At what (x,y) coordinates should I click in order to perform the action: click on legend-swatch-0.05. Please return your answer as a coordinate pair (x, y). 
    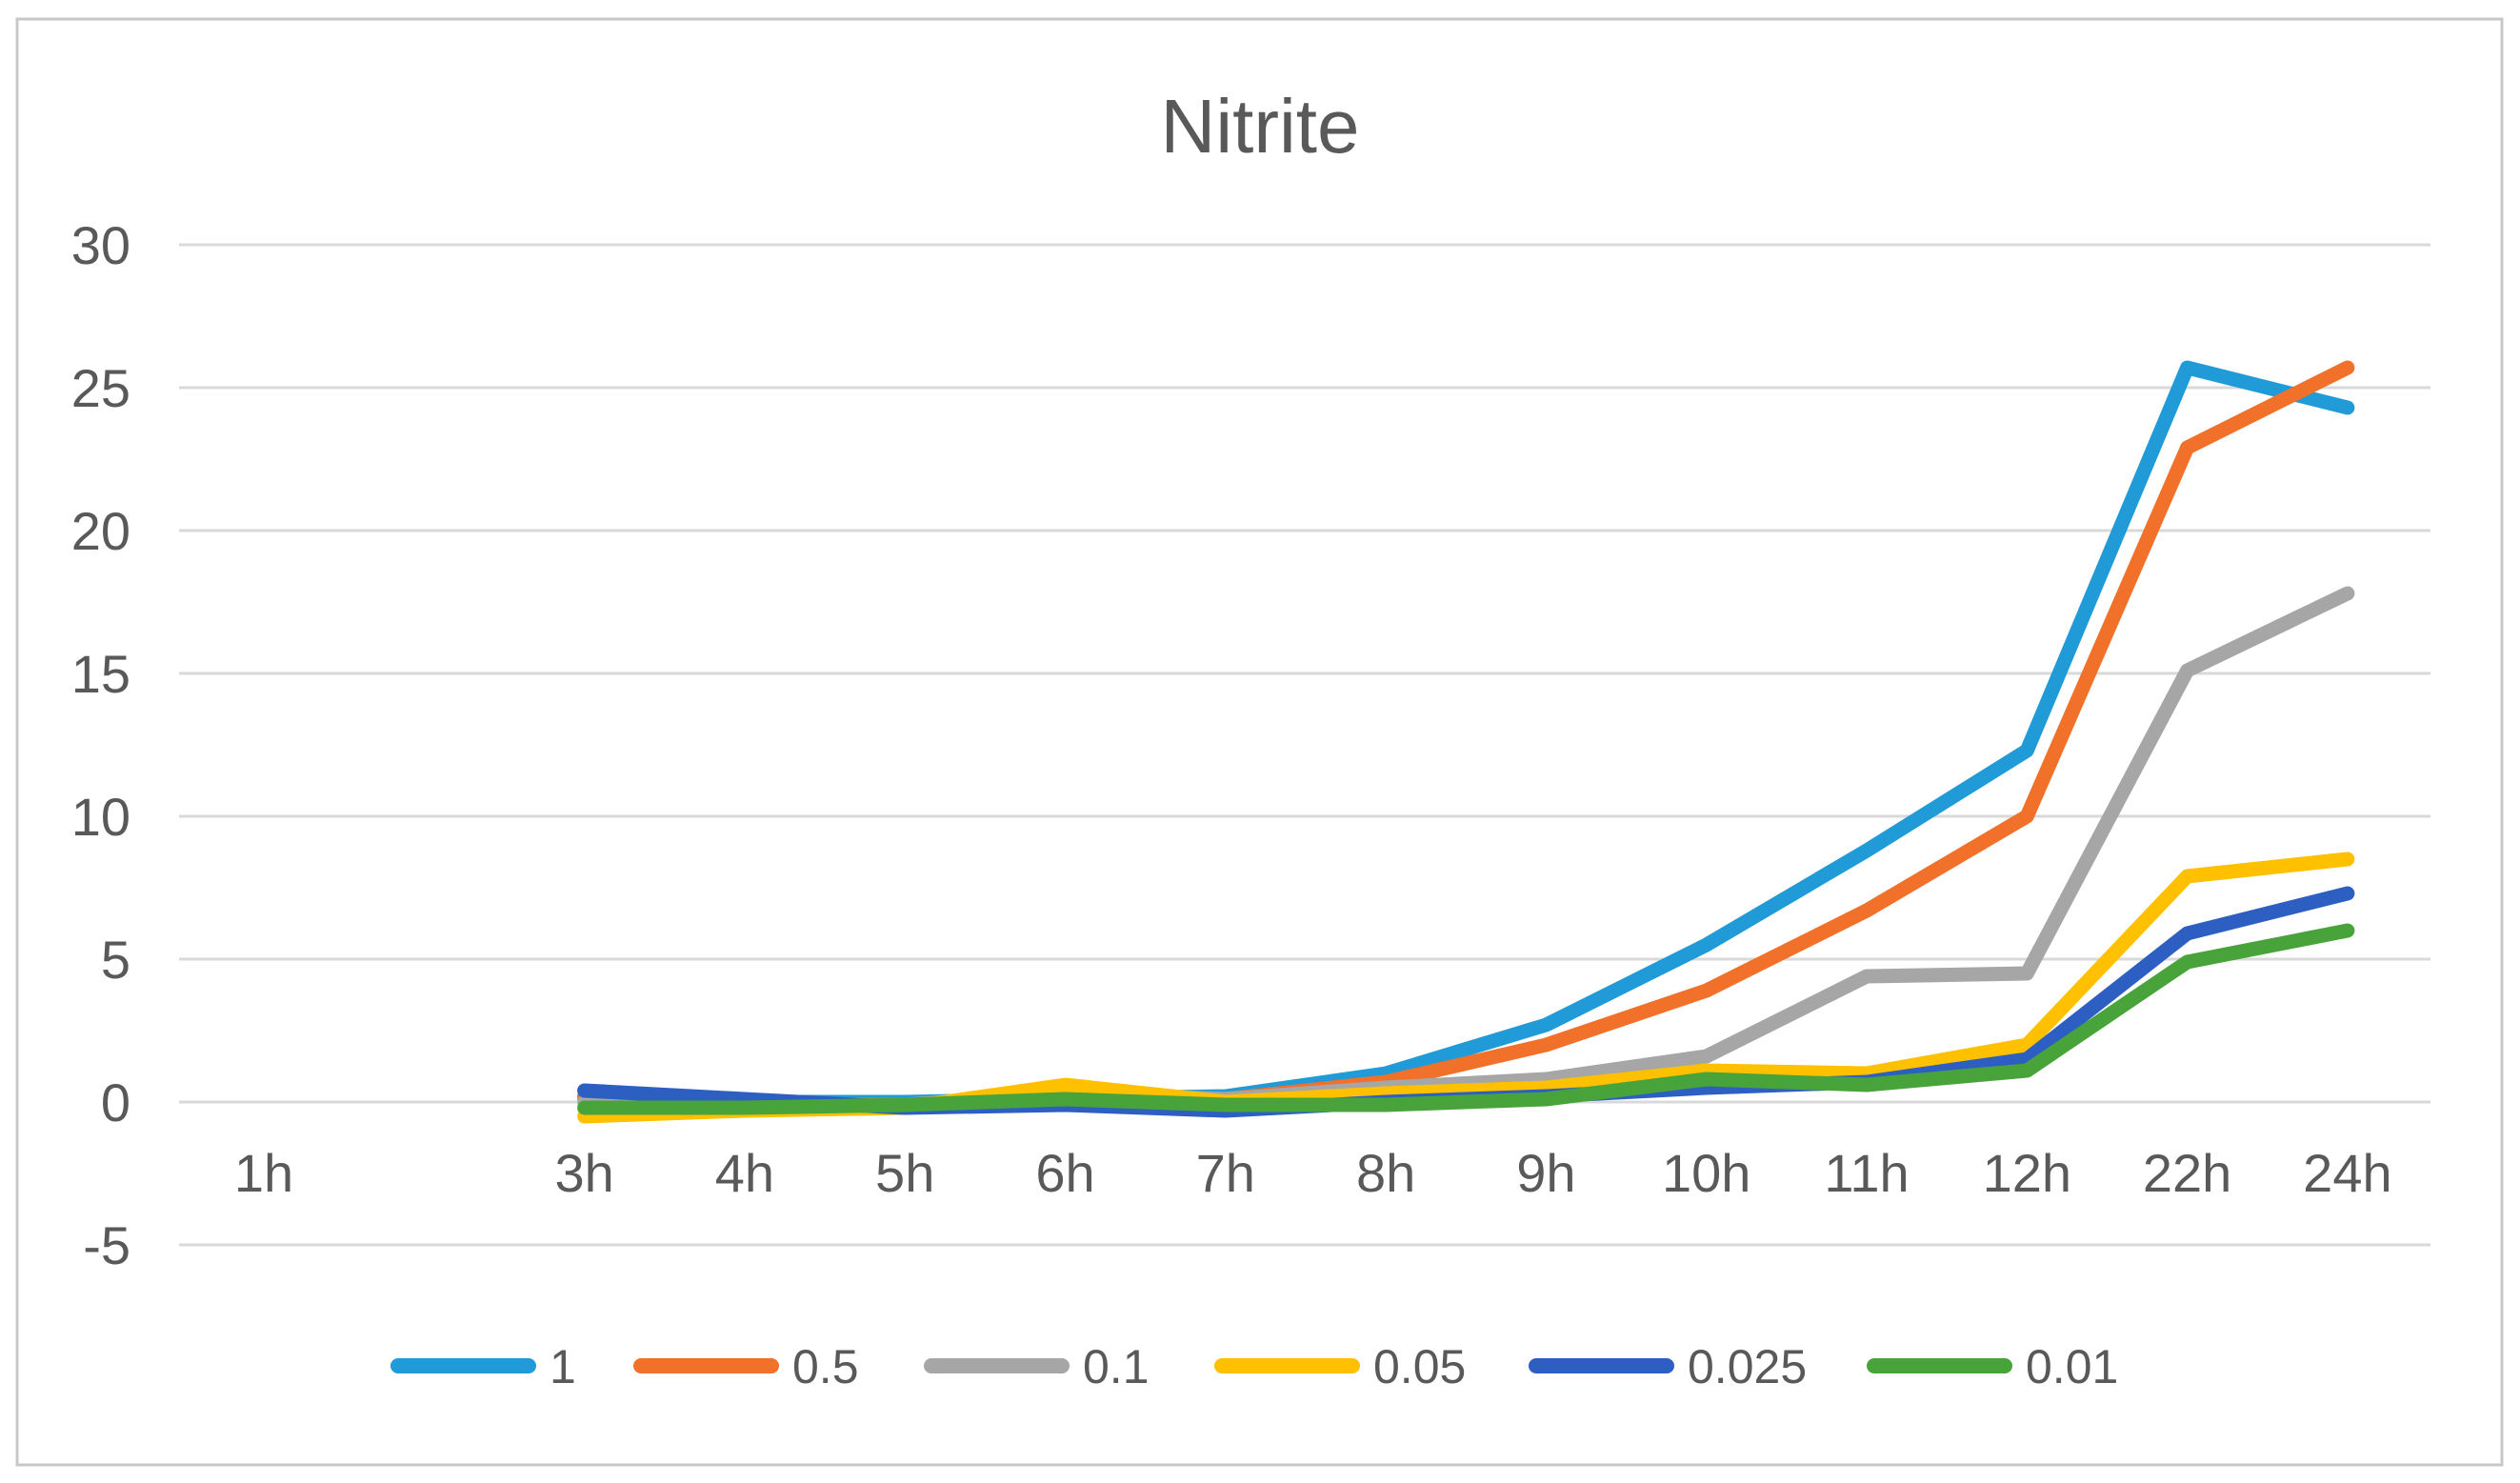
    Looking at the image, I should click on (1287, 1365).